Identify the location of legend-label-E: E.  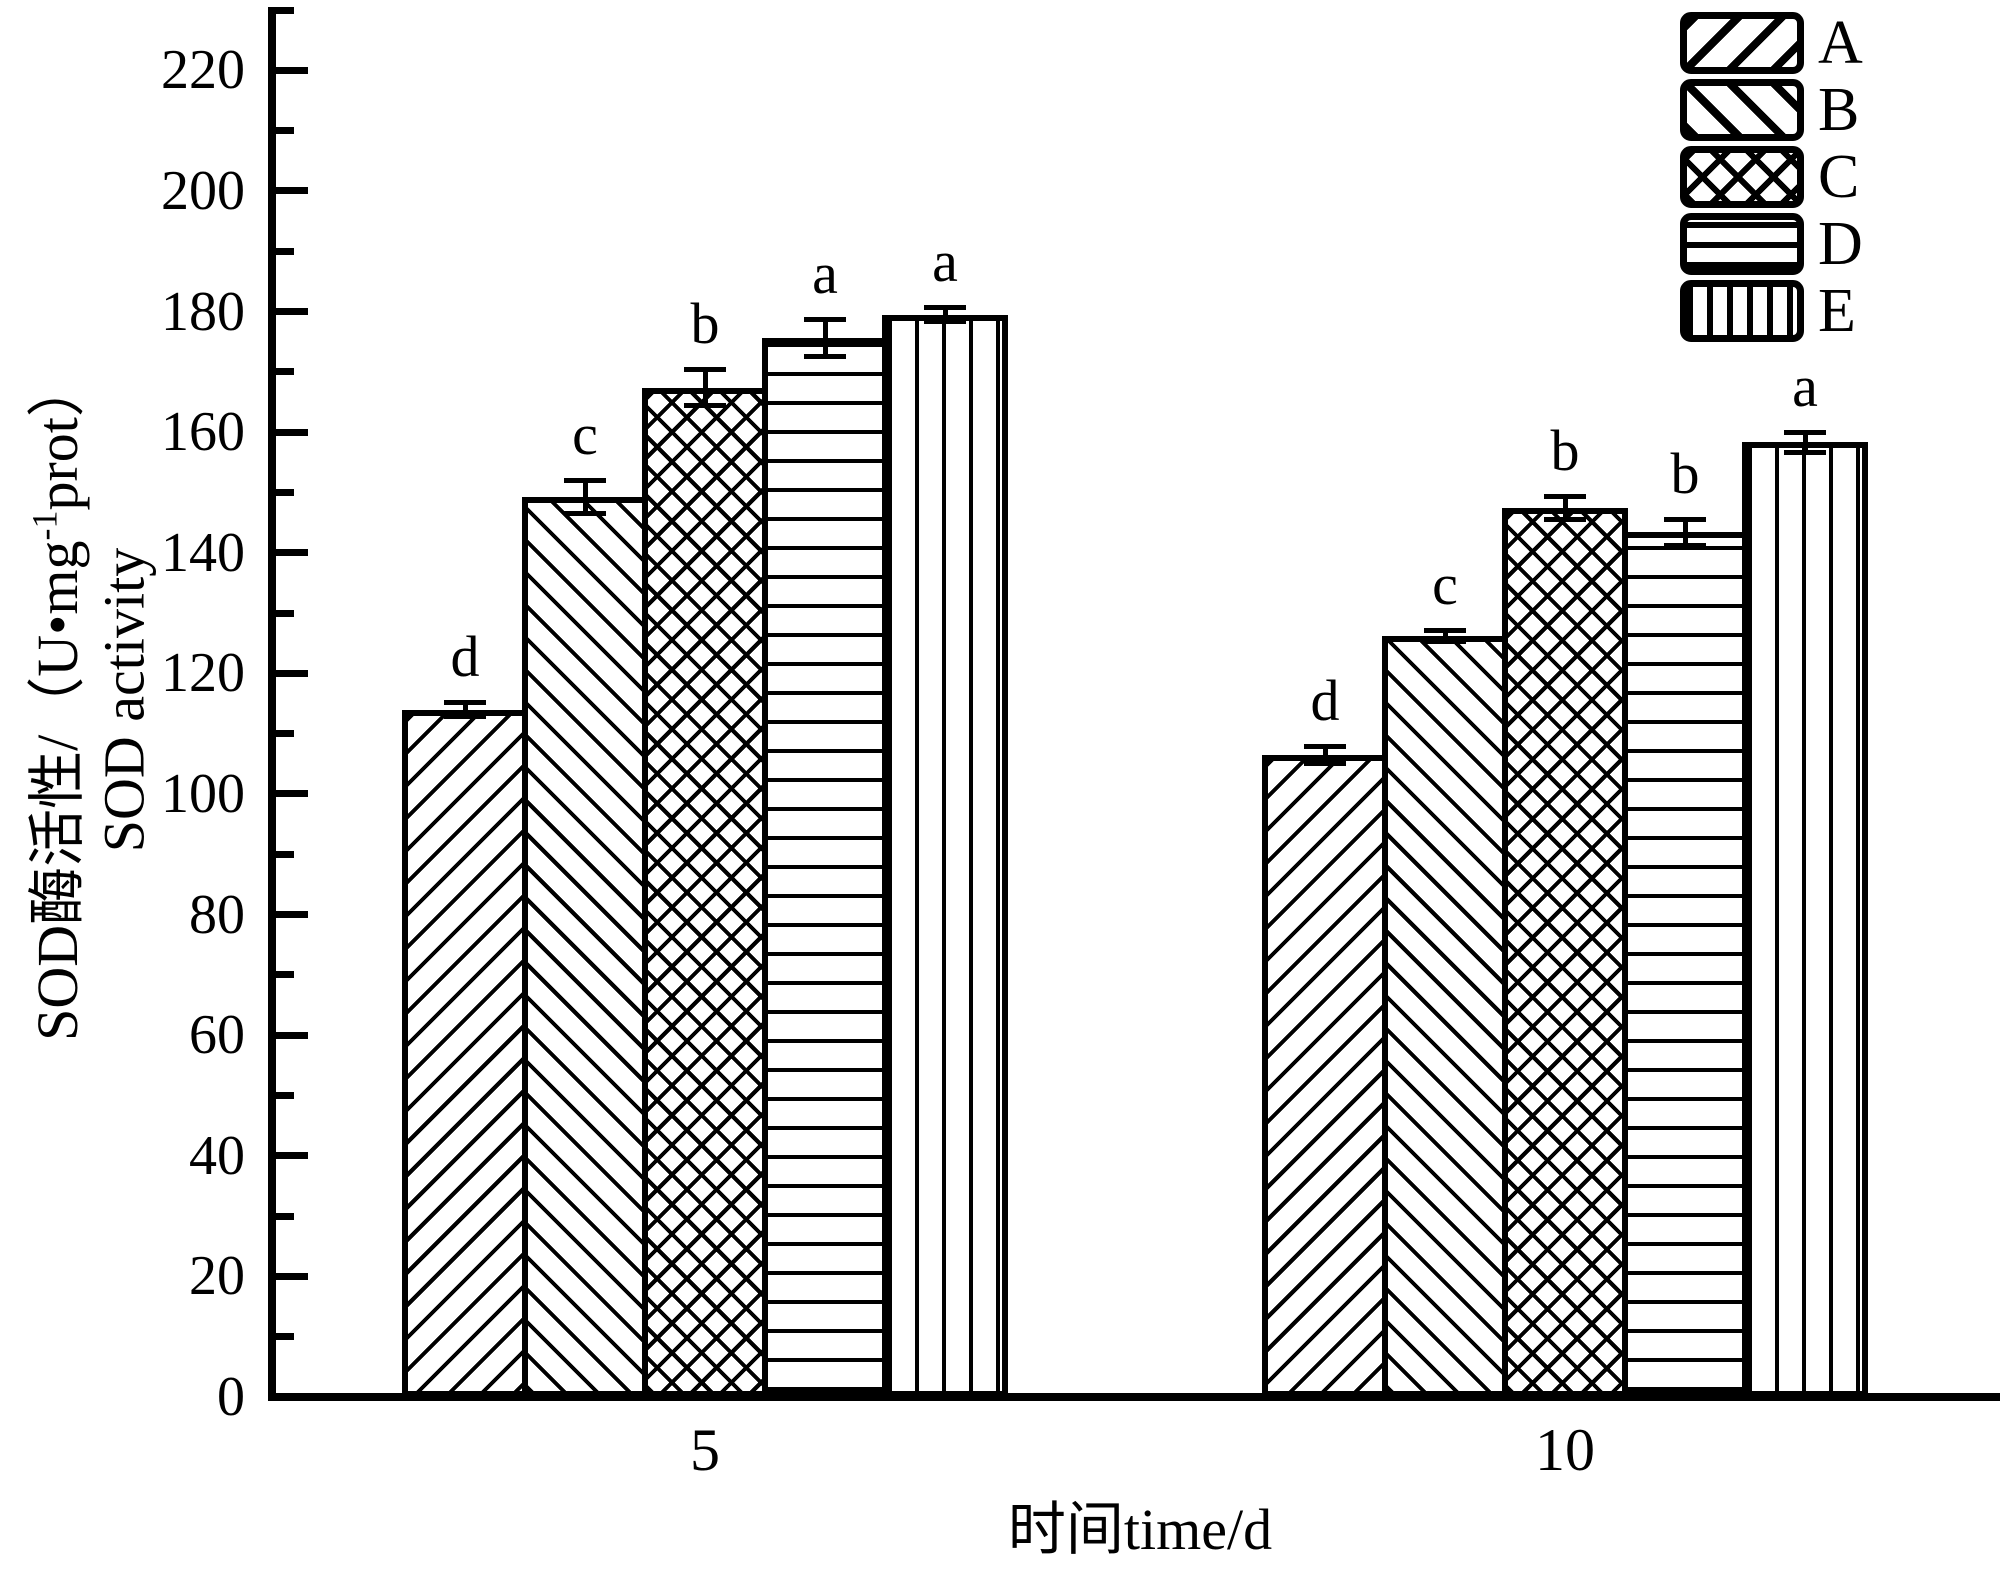
(1837, 311).